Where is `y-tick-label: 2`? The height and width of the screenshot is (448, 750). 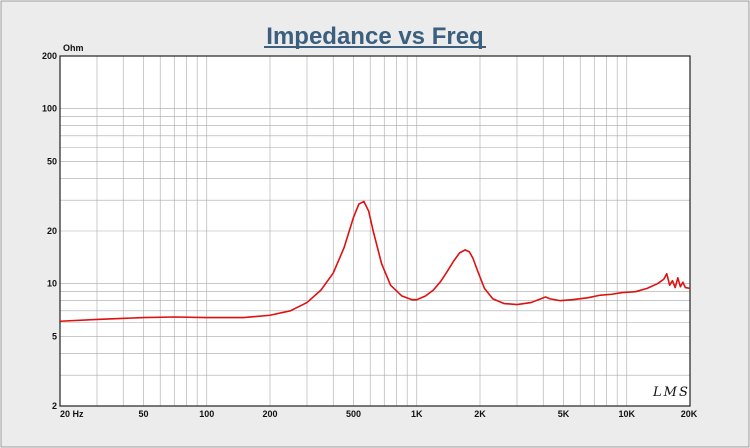 y-tick-label: 2 is located at coordinates (54, 406).